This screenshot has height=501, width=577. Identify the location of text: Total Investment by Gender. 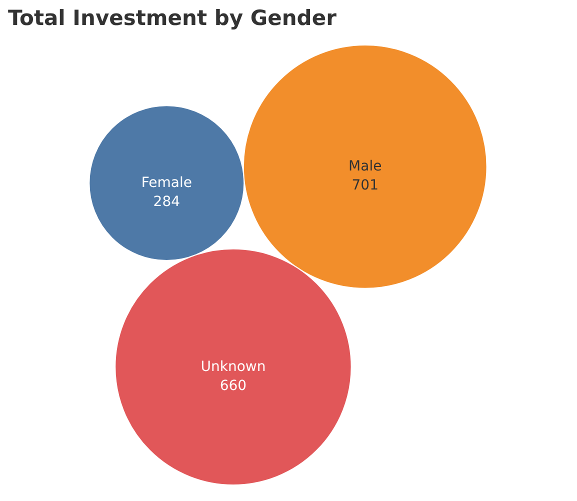
(173, 18).